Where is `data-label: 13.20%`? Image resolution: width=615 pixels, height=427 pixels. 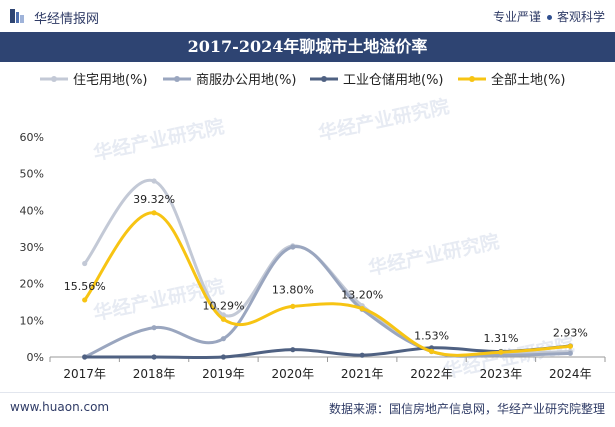 data-label: 13.20% is located at coordinates (362, 295).